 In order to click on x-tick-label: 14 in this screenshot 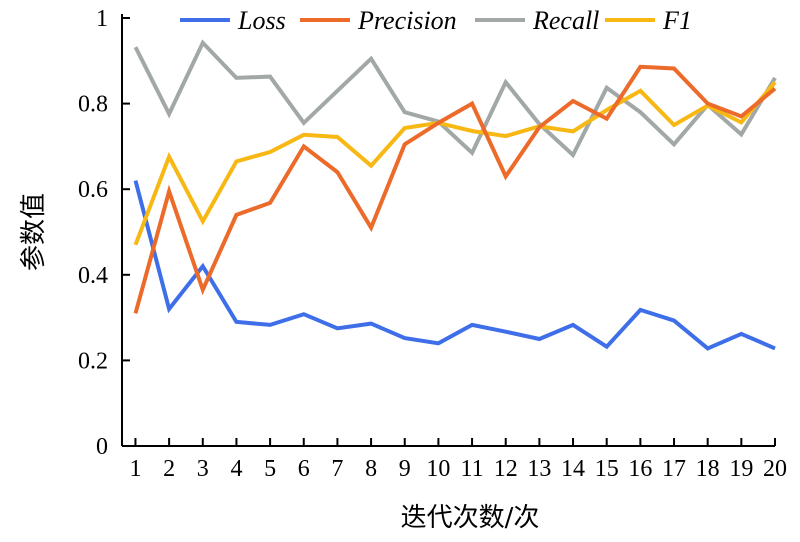, I will do `click(573, 469)`.